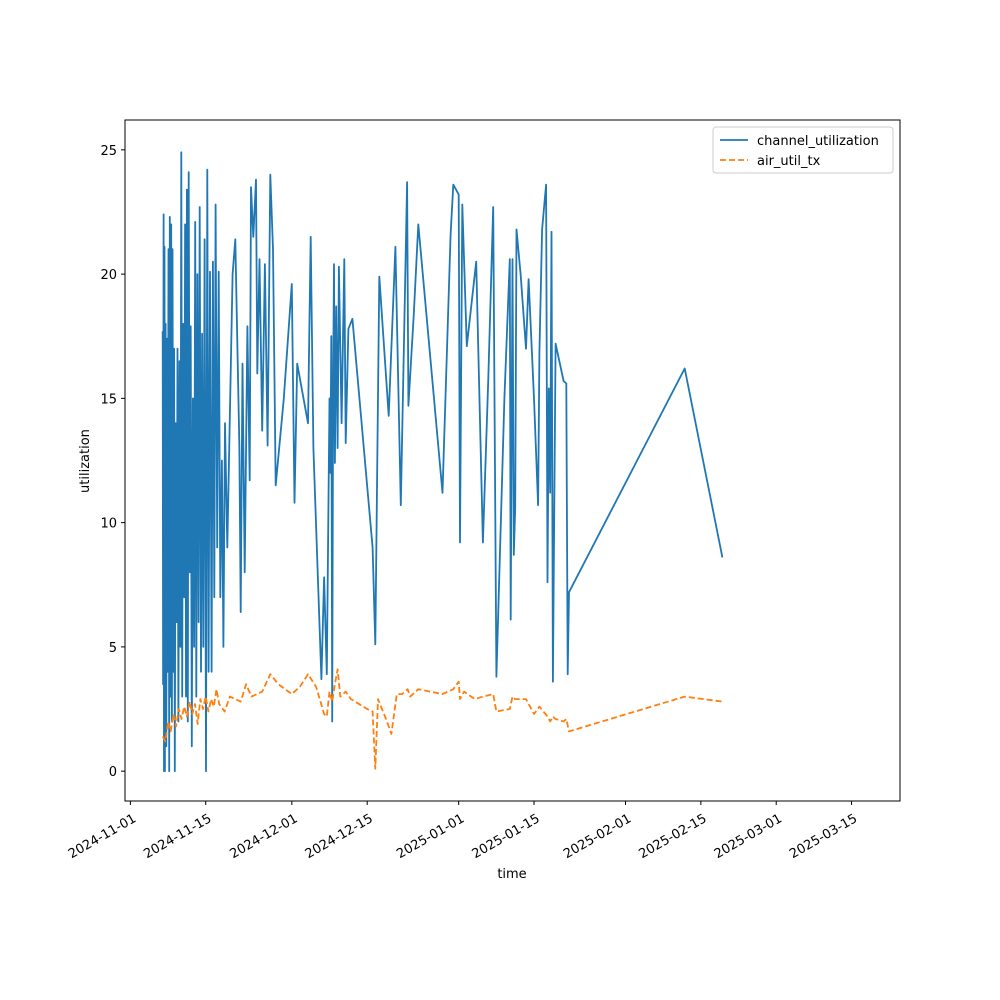 The image size is (1000, 1000). I want to click on y-tick-label: 25, so click(108, 151).